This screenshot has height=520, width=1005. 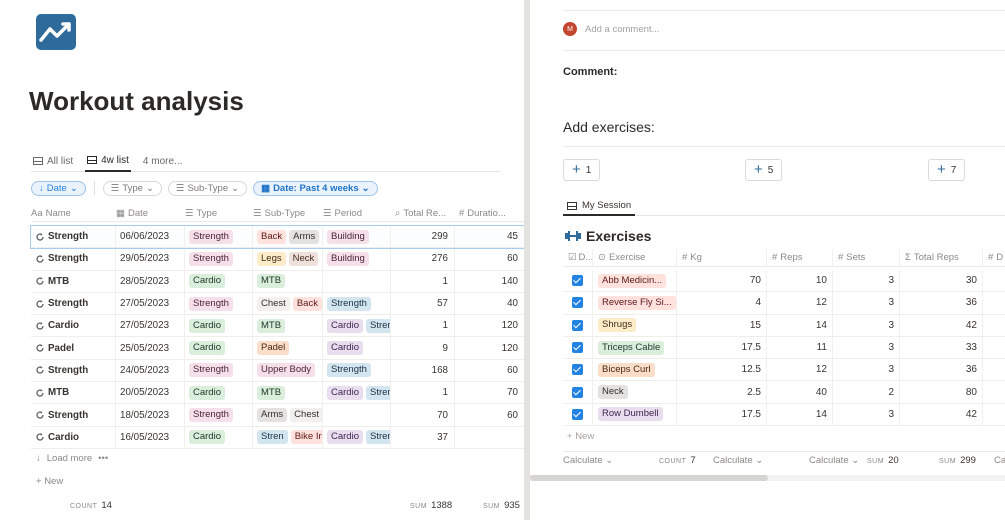 I want to click on cell-date: 29/05/2023, so click(x=150, y=259).